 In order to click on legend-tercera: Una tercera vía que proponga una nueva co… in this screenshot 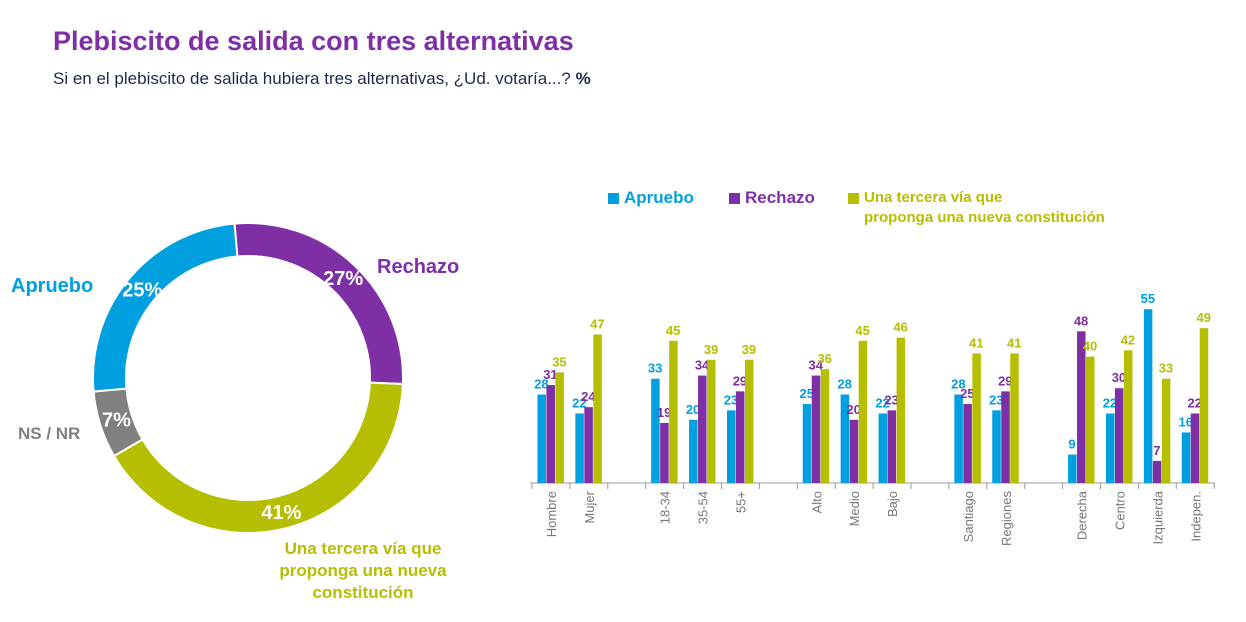, I will do `click(976, 208)`.